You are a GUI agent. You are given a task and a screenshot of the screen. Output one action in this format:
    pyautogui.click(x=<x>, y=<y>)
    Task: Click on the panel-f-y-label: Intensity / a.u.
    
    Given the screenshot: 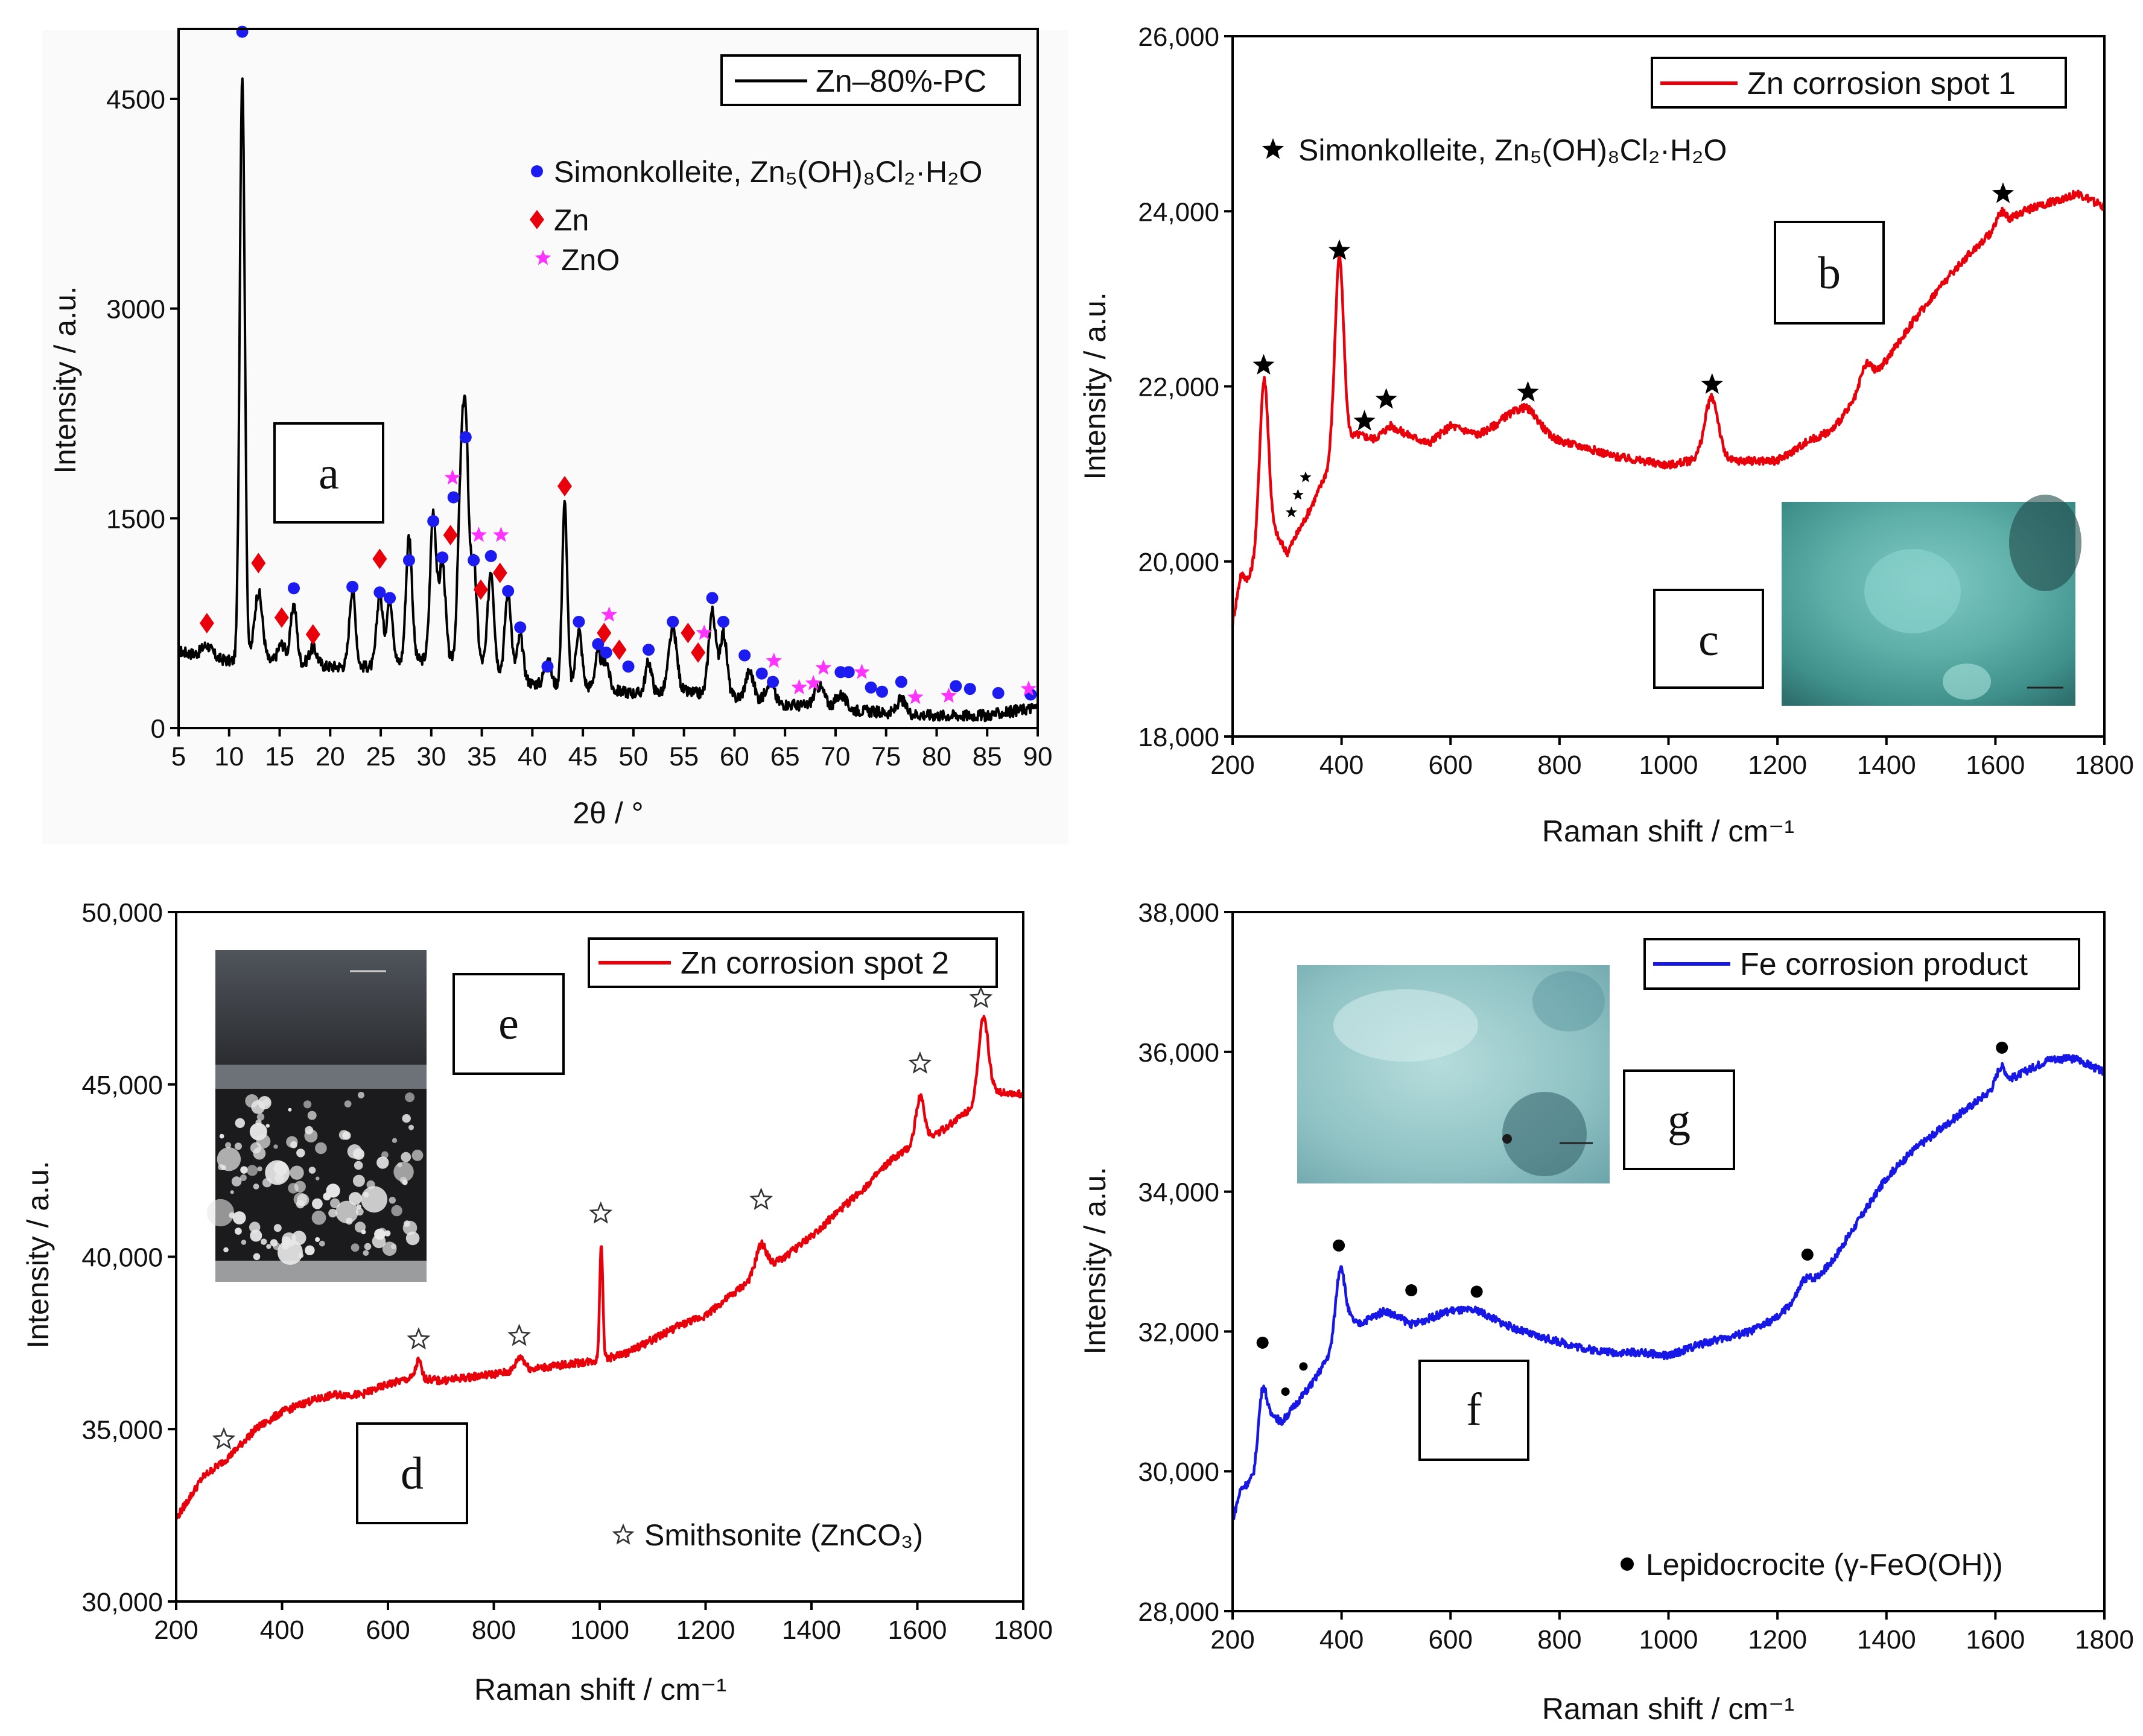 What is the action you would take?
    pyautogui.click(x=1095, y=1260)
    